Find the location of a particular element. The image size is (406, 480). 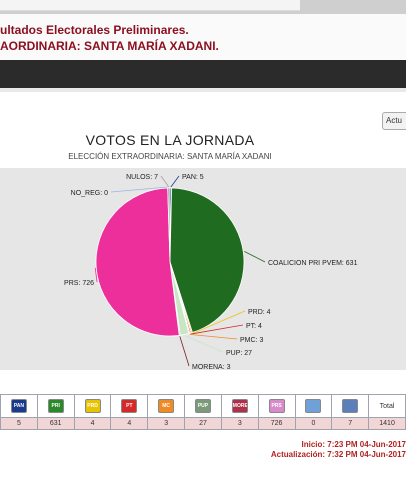

party-logo-icon: PRD is located at coordinates (92, 406).